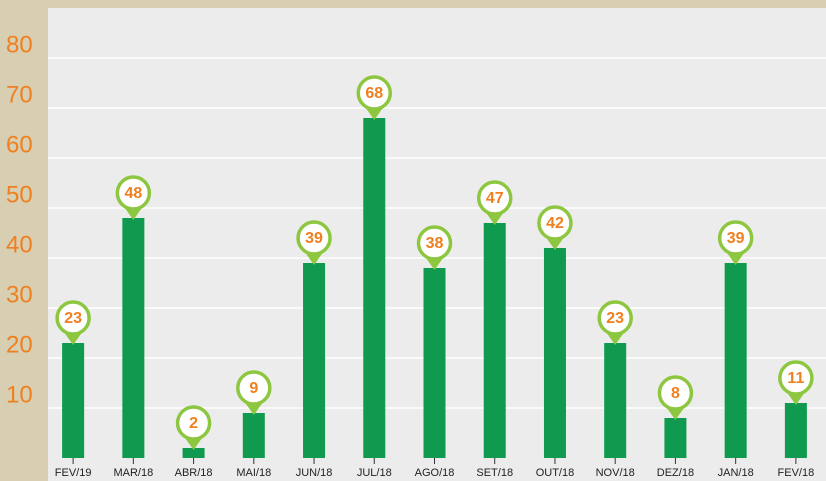 The height and width of the screenshot is (481, 826). I want to click on x-tick-label: NOV/18, so click(615, 473).